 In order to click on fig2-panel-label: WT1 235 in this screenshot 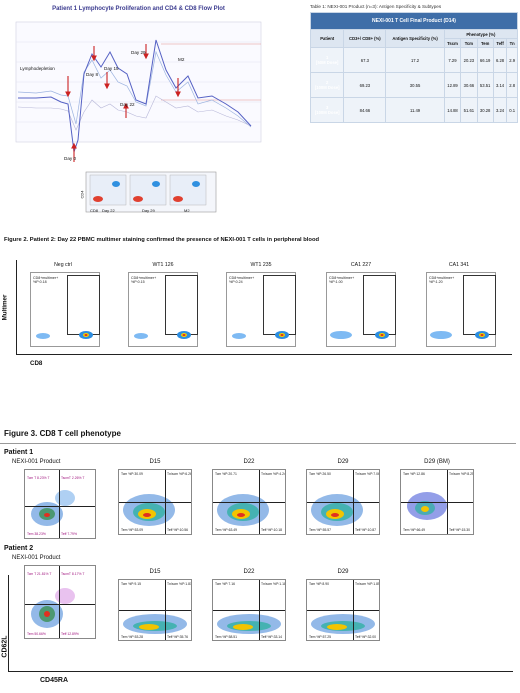, I will do `click(261, 265)`.